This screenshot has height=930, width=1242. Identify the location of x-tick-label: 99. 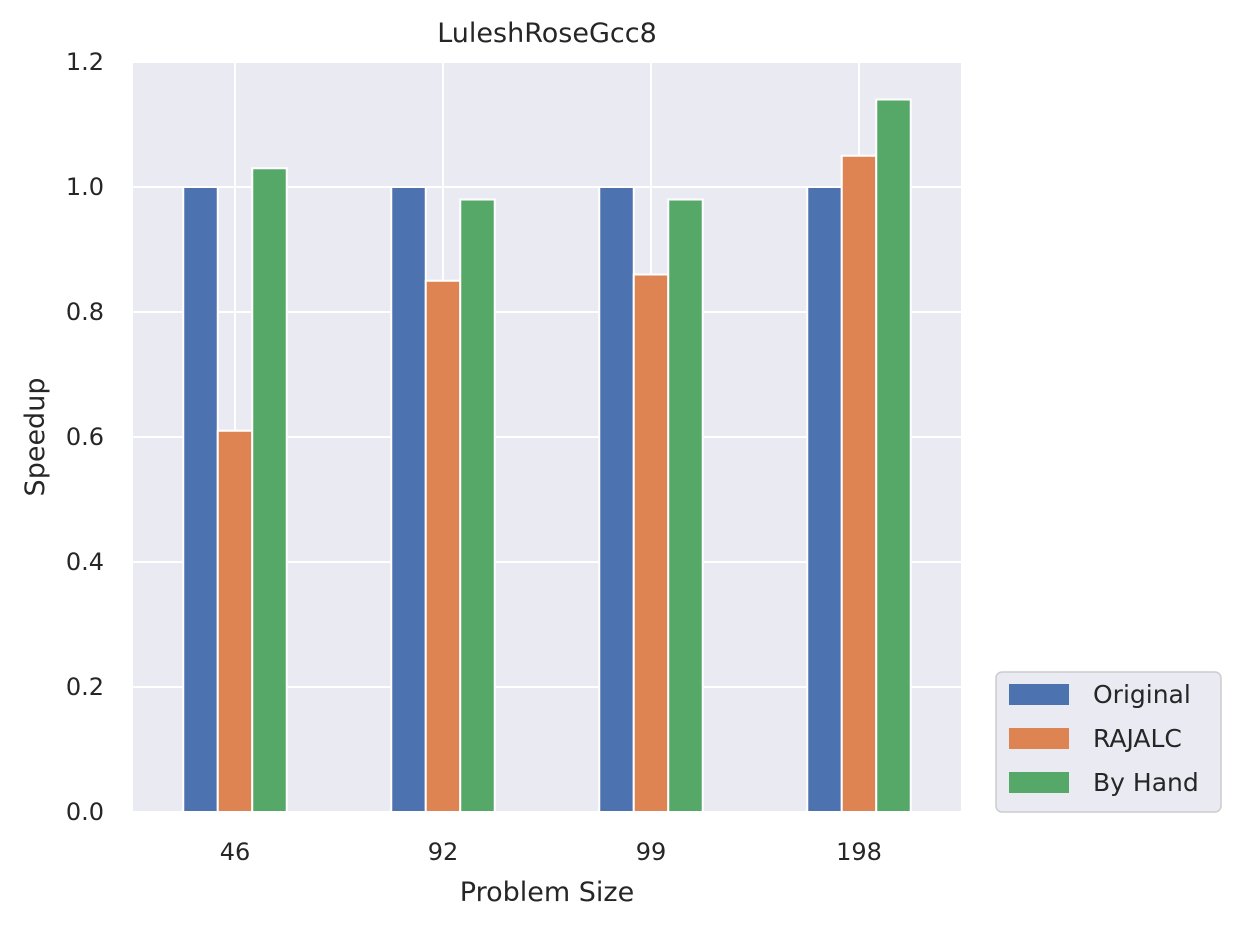
(651, 852).